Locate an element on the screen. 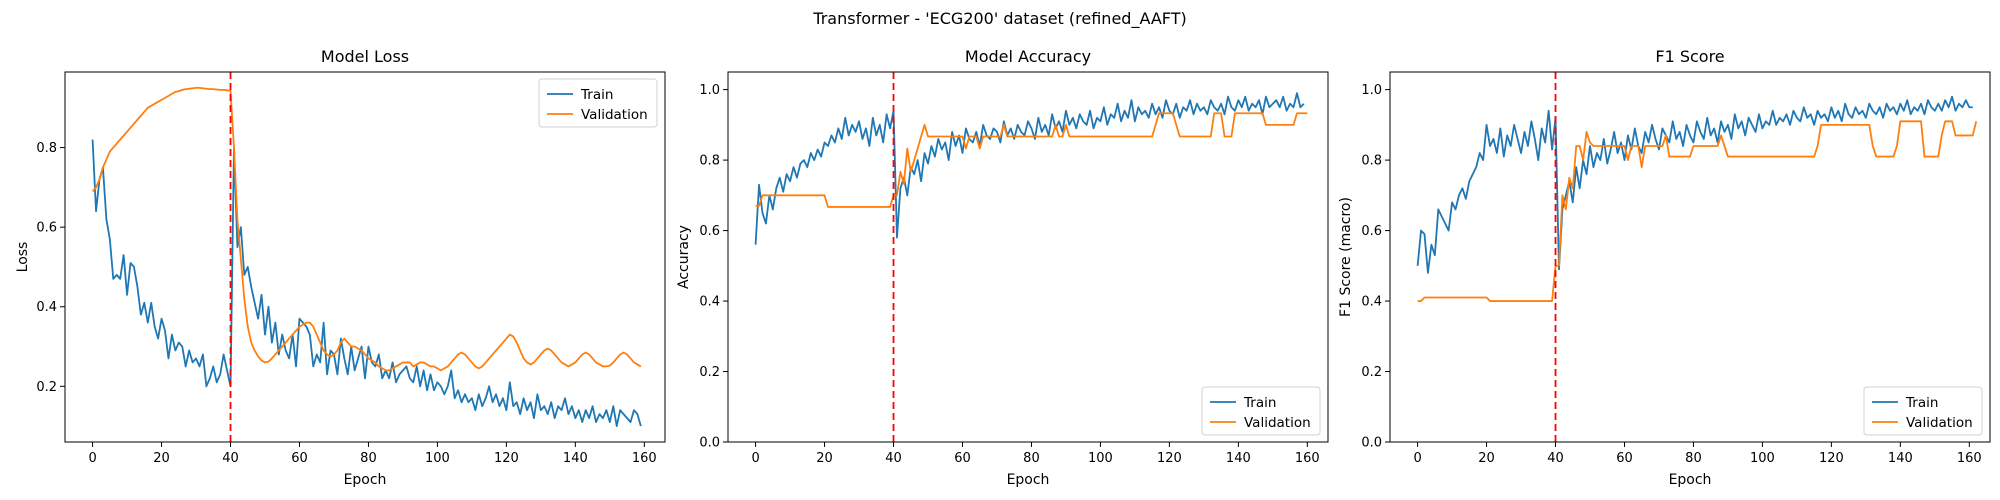 The width and height of the screenshot is (2000, 500). y-axis-label: F1 Score (macro) is located at coordinates (1346, 257).